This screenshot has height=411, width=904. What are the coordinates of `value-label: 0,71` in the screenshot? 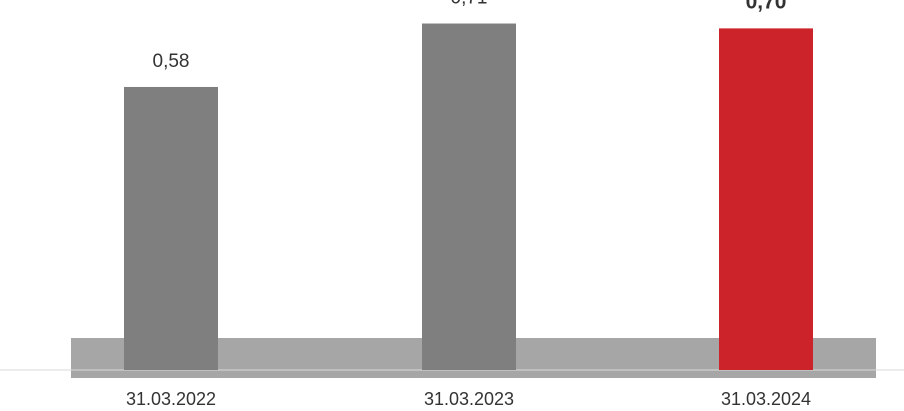 It's located at (469, 4).